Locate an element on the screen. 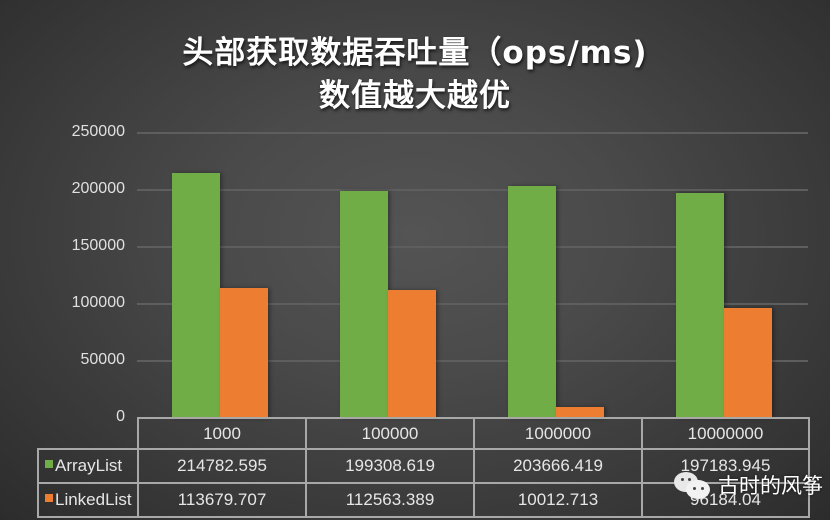 The height and width of the screenshot is (520, 830). y-tick: 0 is located at coordinates (120, 416).